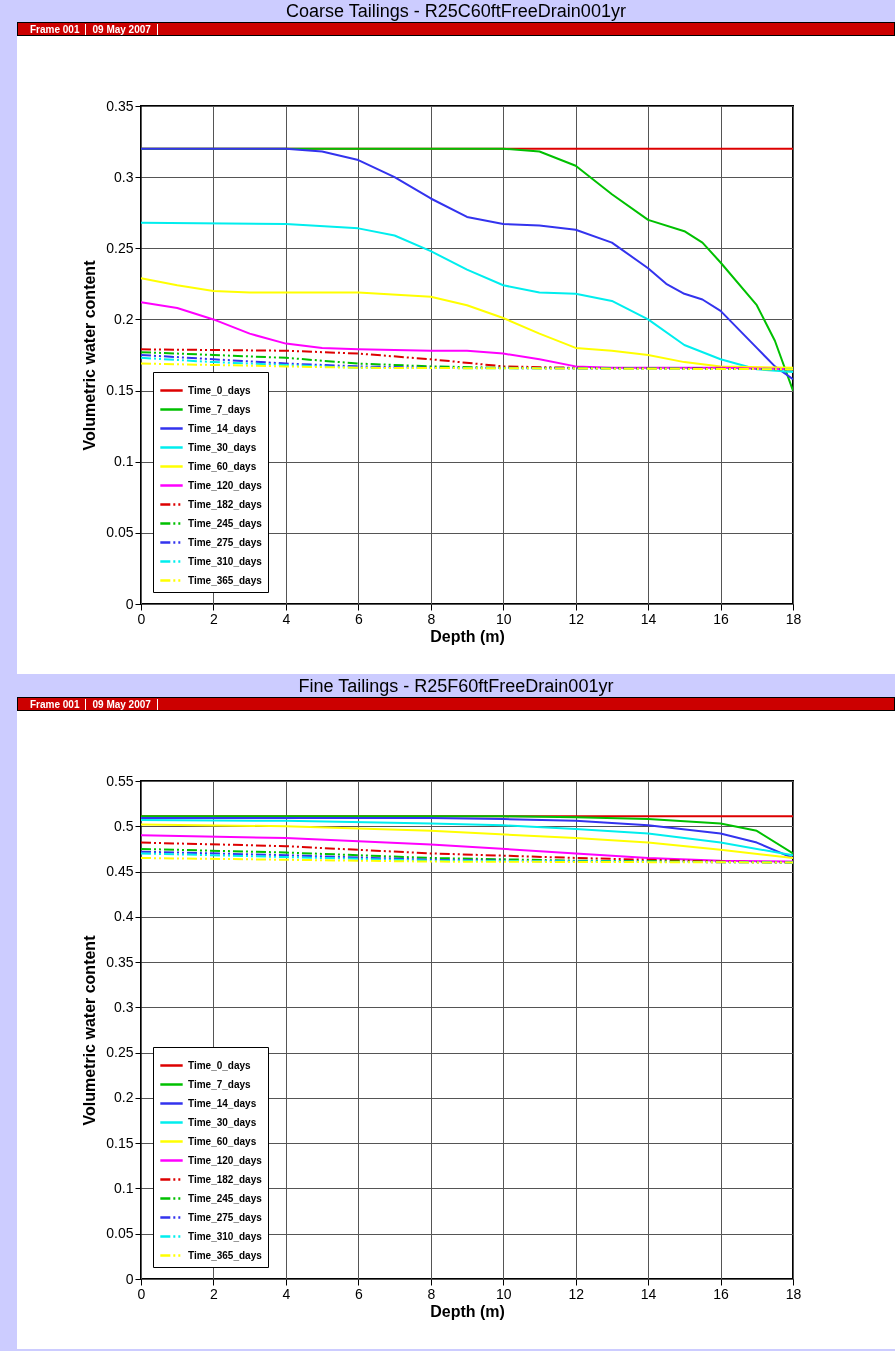 This screenshot has height=1351, width=895. Describe the element at coordinates (120, 780) in the screenshot. I see `y-tick-label: 0.55` at that location.